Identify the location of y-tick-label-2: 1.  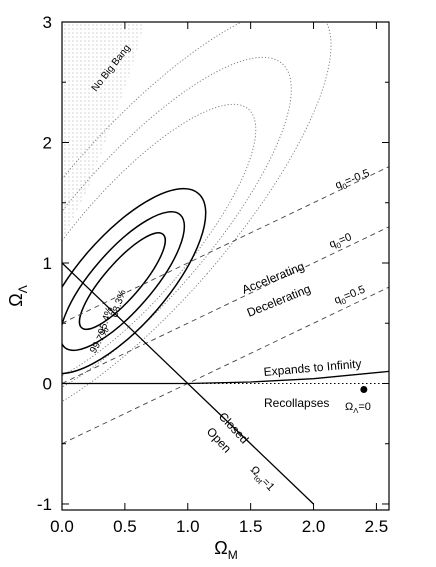
(47, 263).